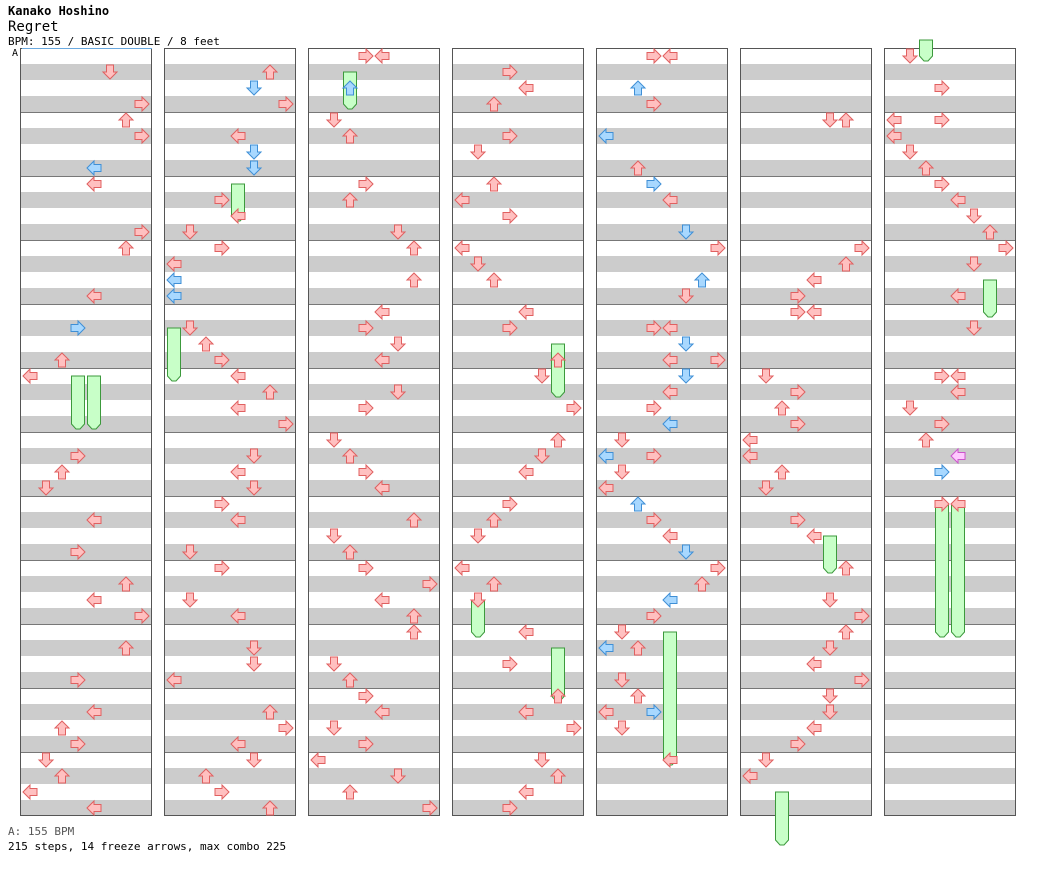 The width and height of the screenshot is (1040, 876). What do you see at coordinates (950, 432) in the screenshot?
I see `chart-column-border` at bounding box center [950, 432].